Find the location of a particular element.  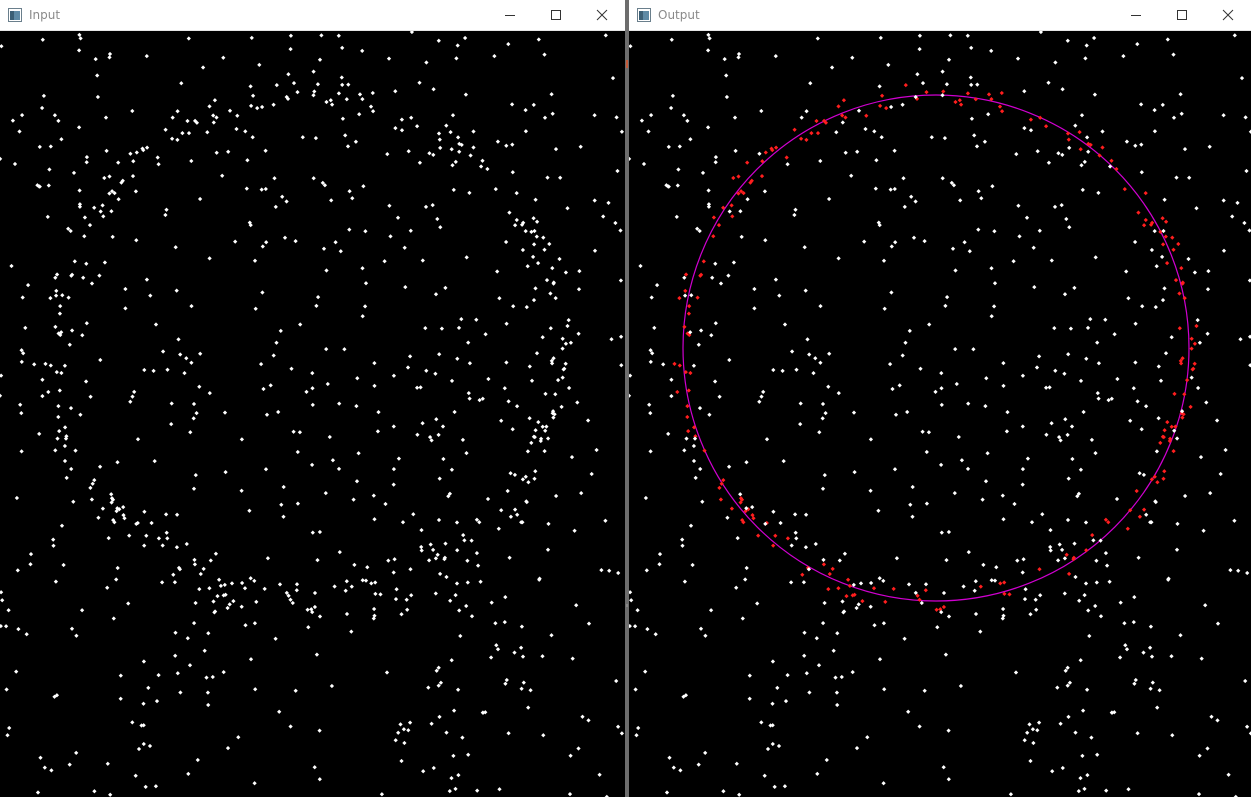

output-titlebar: Output is located at coordinates (940, 15).